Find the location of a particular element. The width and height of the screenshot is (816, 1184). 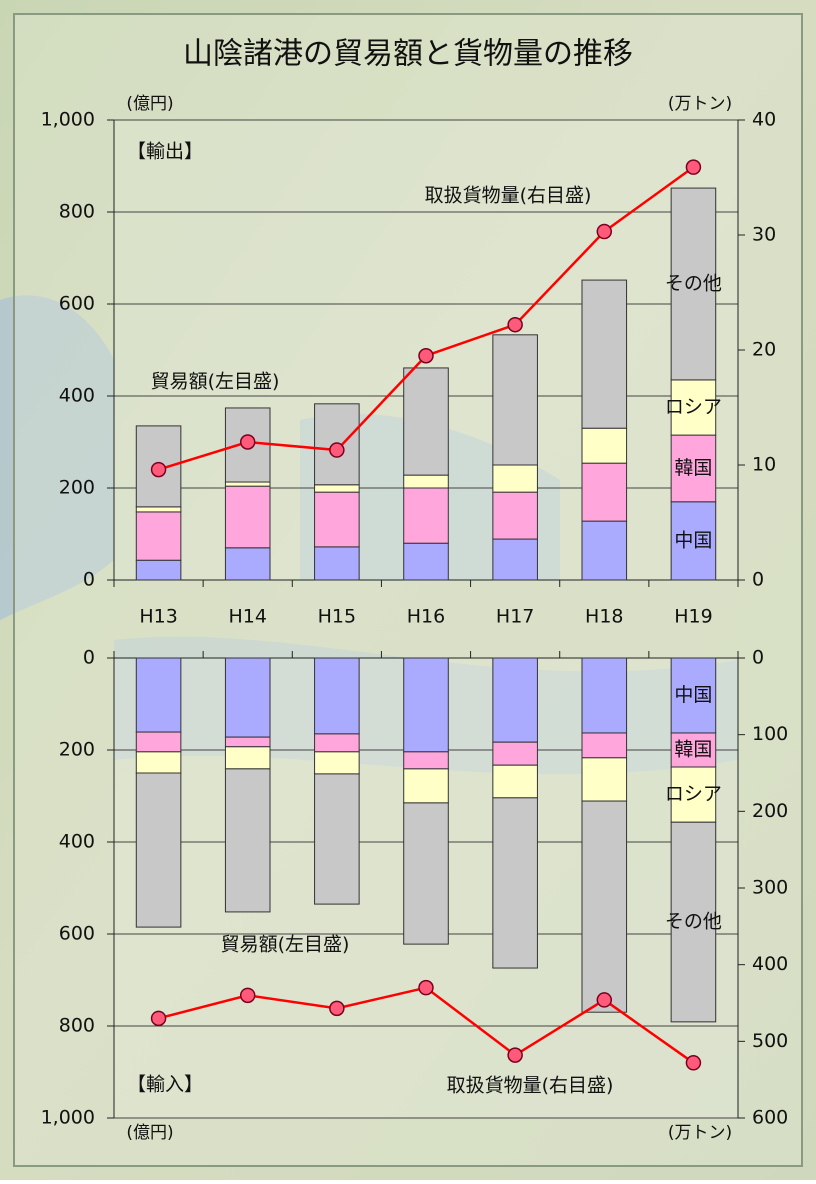

series-label: ロシア is located at coordinates (693, 794).